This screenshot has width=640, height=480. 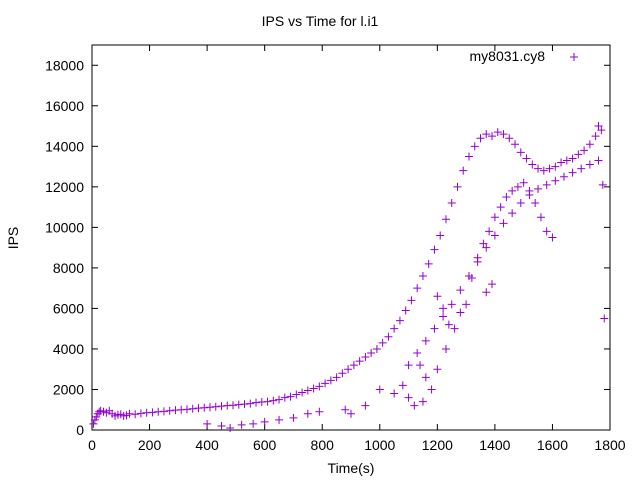 I want to click on y-tick-label: 8000, so click(x=68, y=268).